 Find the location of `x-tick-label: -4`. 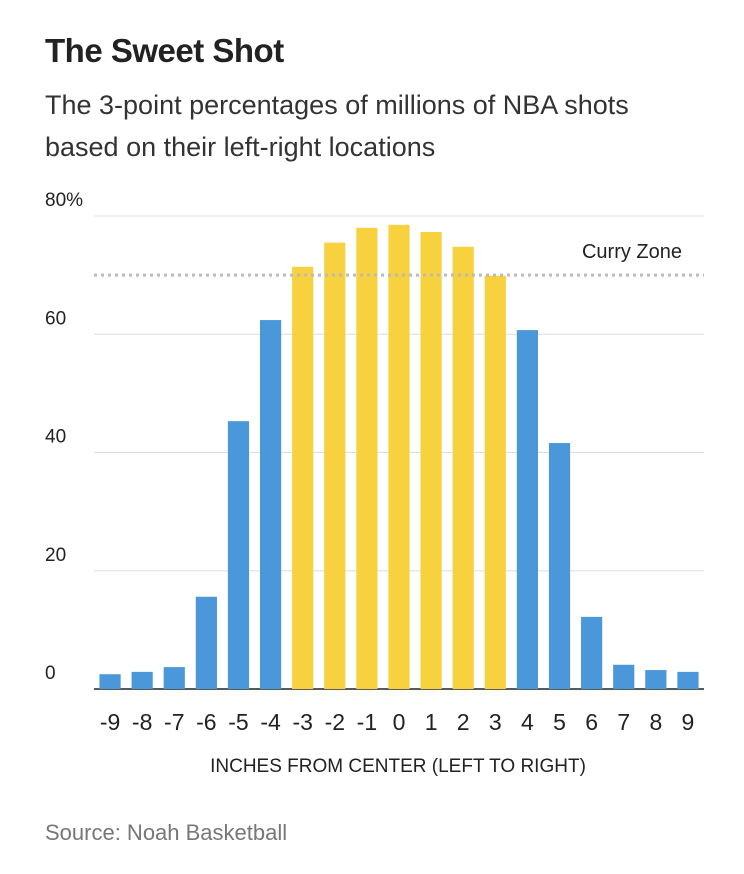

x-tick-label: -4 is located at coordinates (270, 722).